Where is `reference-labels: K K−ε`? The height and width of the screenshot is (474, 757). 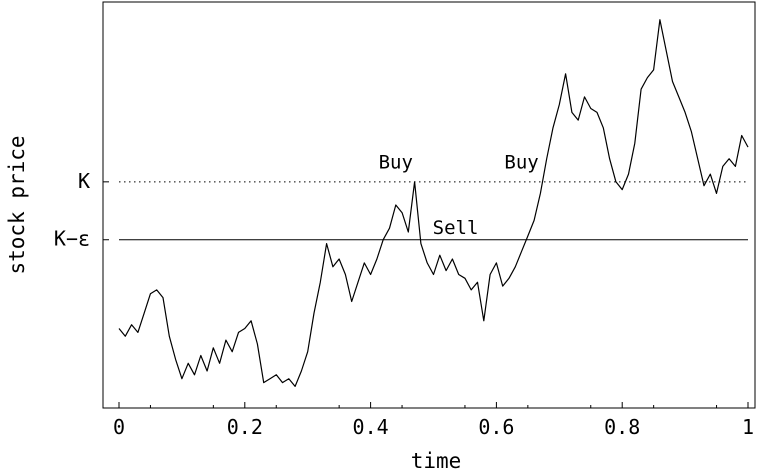 reference-labels: K K−ε is located at coordinates (81, 210).